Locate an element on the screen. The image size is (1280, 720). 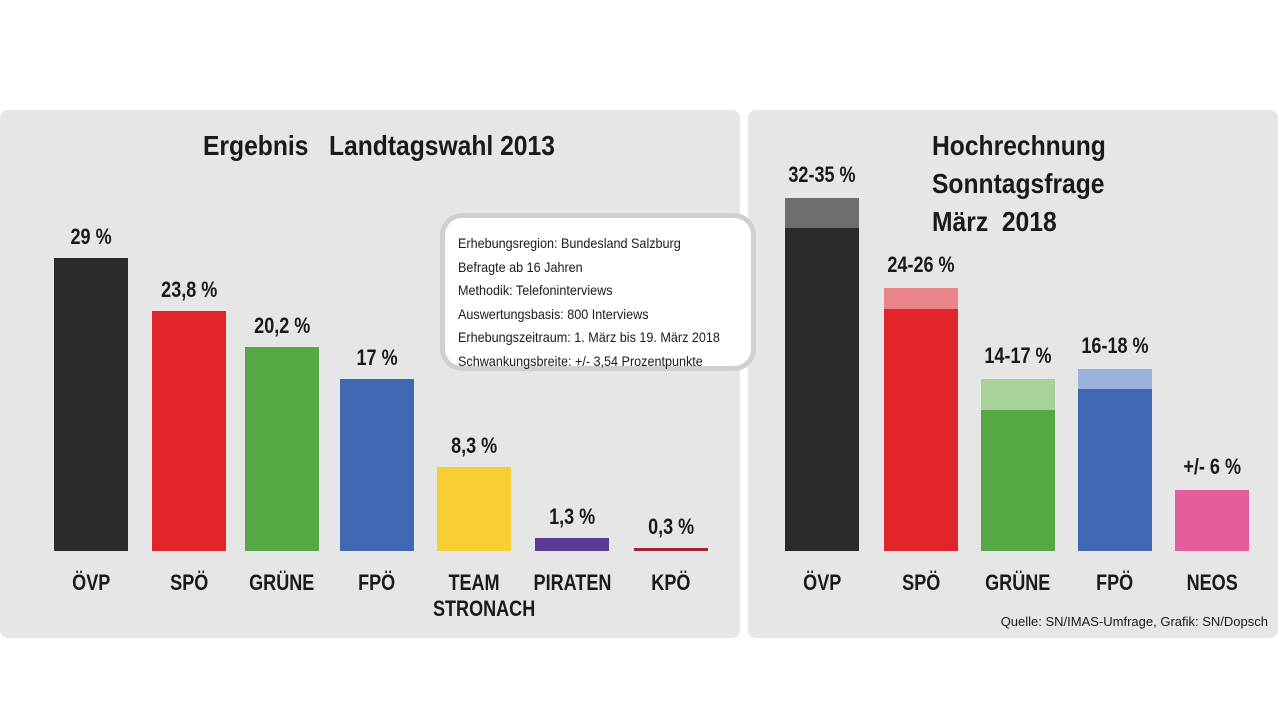
value-label: 0,3 % is located at coordinates (671, 527).